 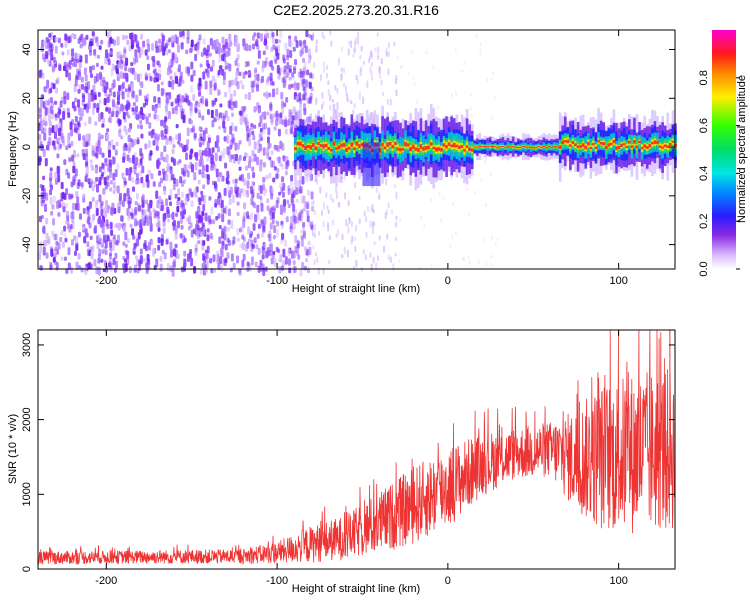 What do you see at coordinates (379, 164) in the screenshot?
I see `carrier-dip-cell` at bounding box center [379, 164].